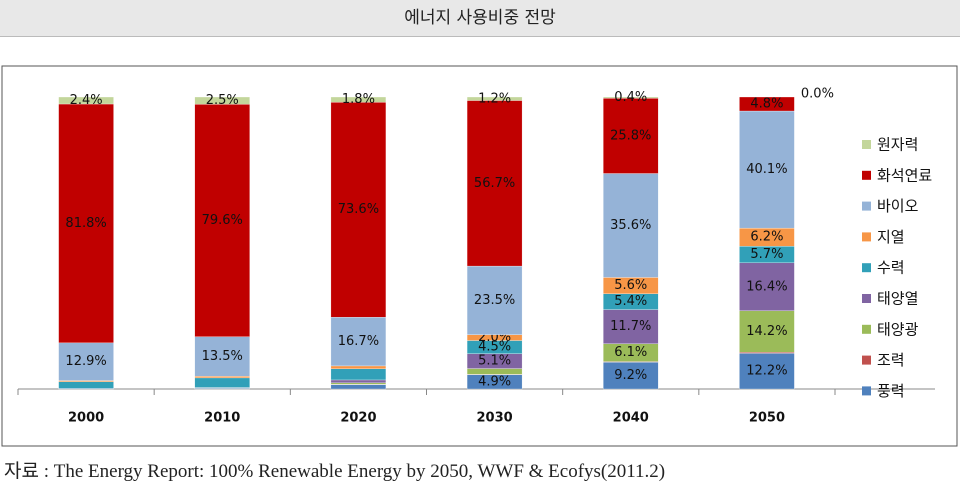  I want to click on x-tick-label: 2020, so click(358, 418).